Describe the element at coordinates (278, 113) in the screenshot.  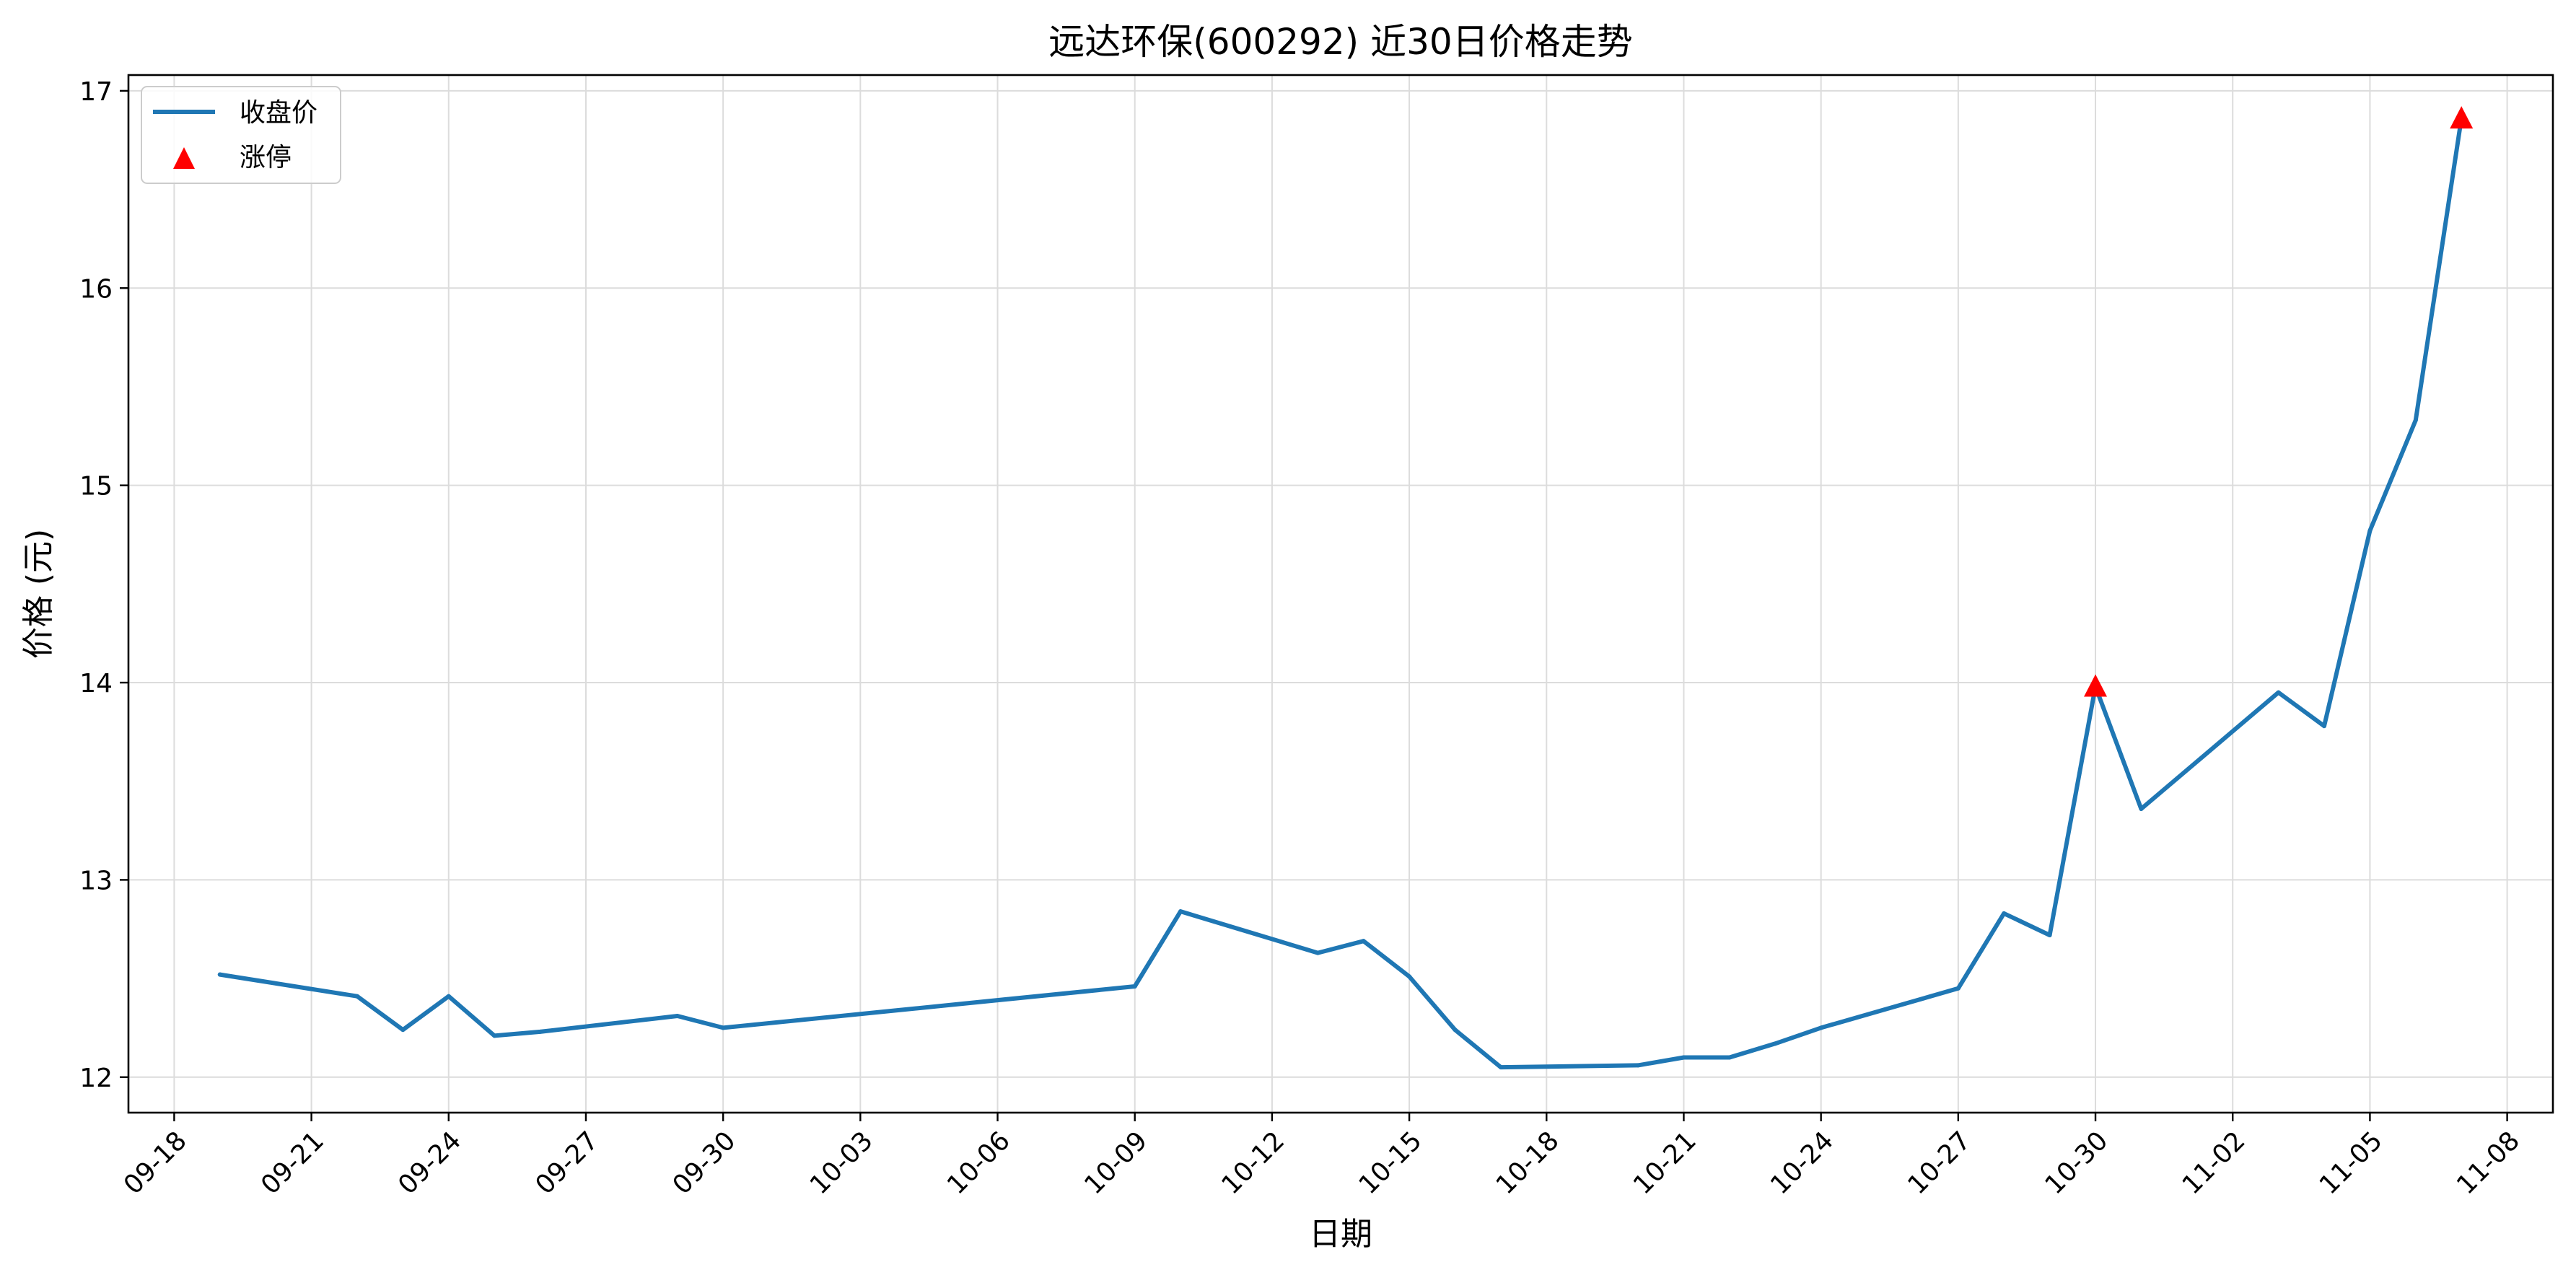
I see `legend-label-close: 收盘价` at that location.